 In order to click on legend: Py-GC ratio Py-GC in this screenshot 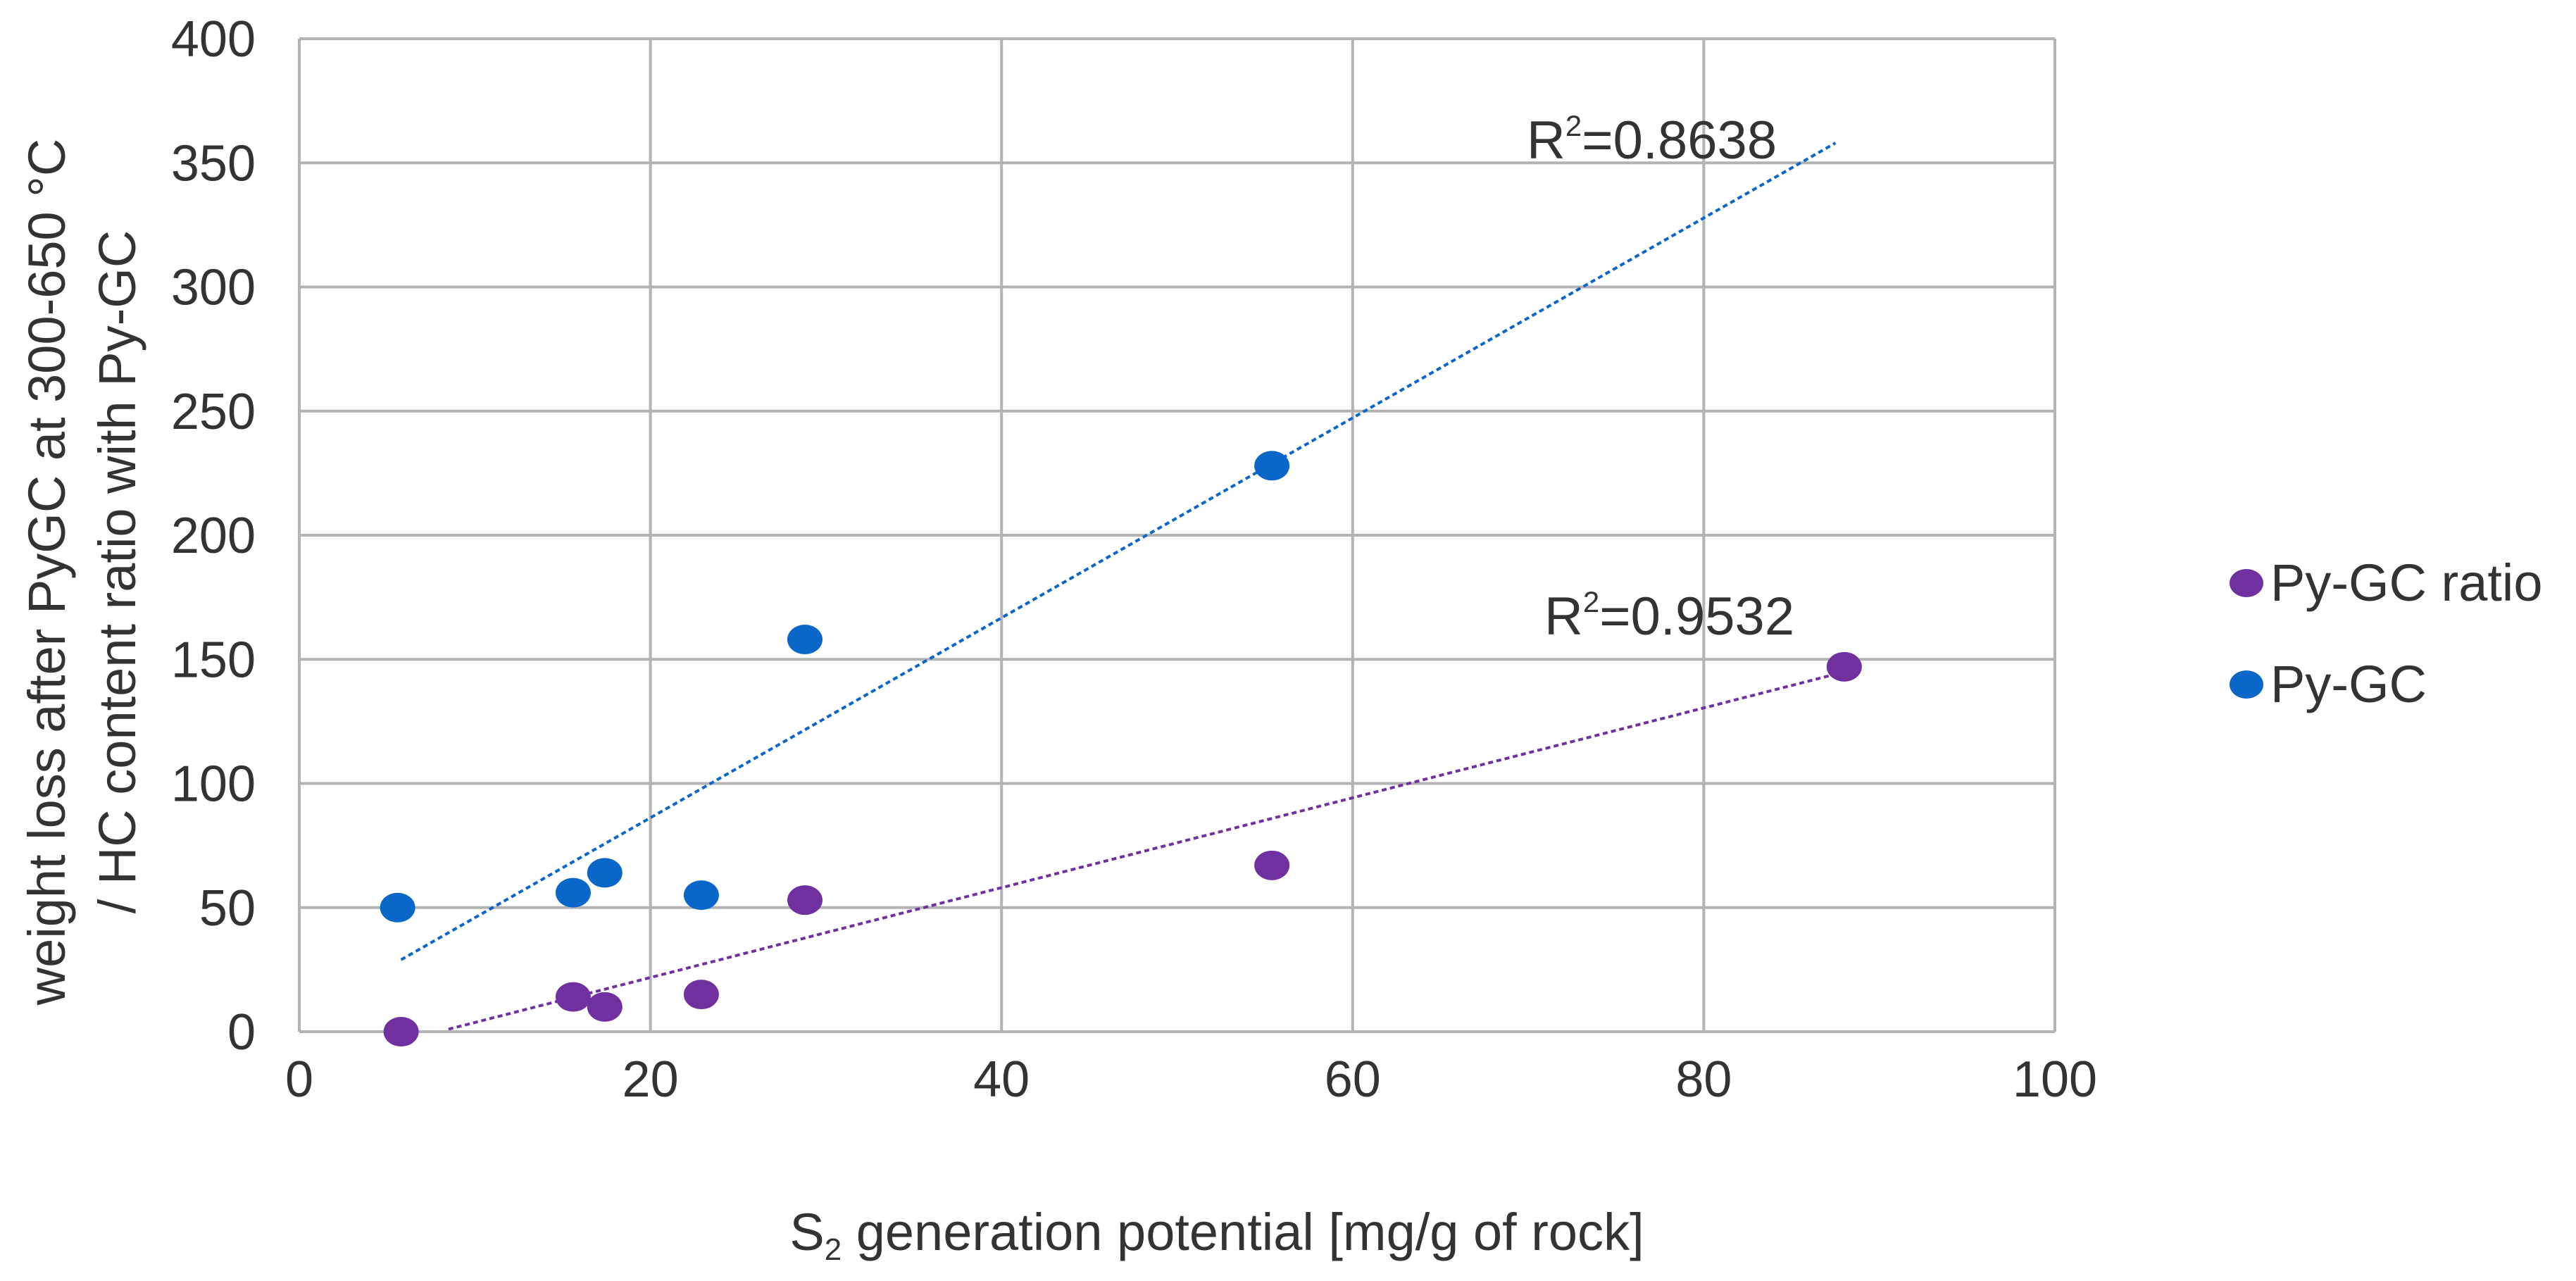, I will do `click(2386, 633)`.